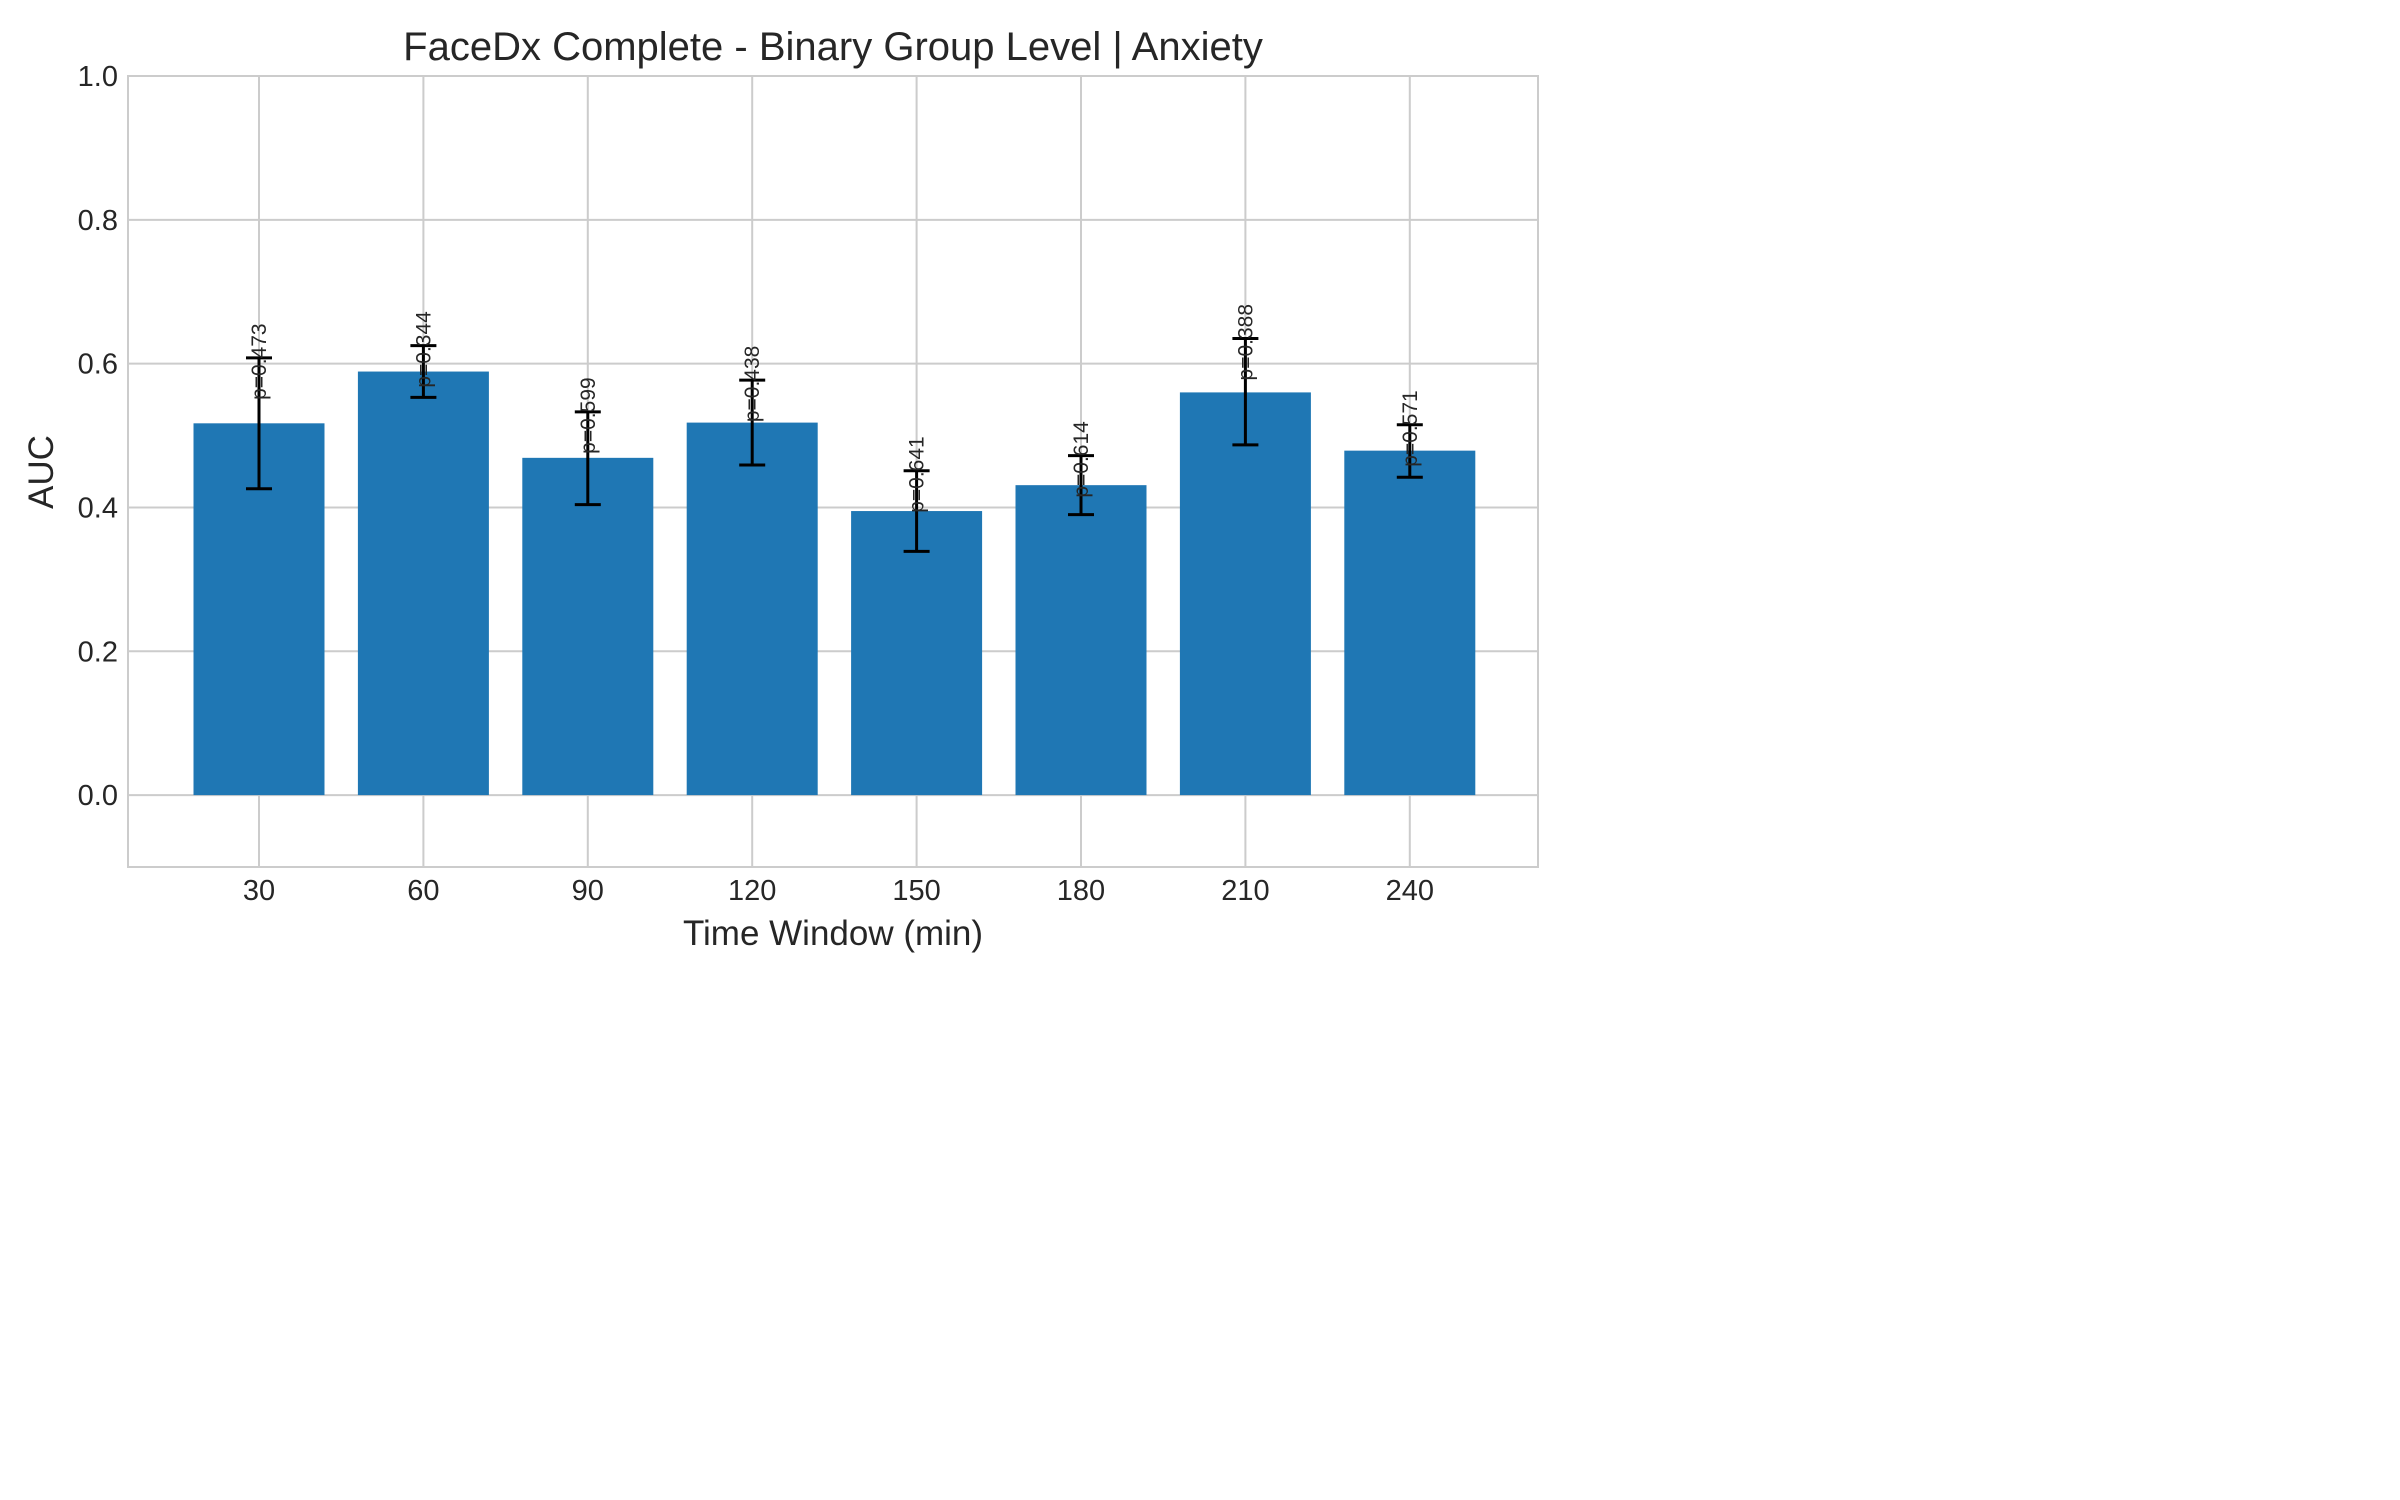 The height and width of the screenshot is (1500, 2400). Describe the element at coordinates (752, 384) in the screenshot. I see `p-value-label: p=0.438` at that location.